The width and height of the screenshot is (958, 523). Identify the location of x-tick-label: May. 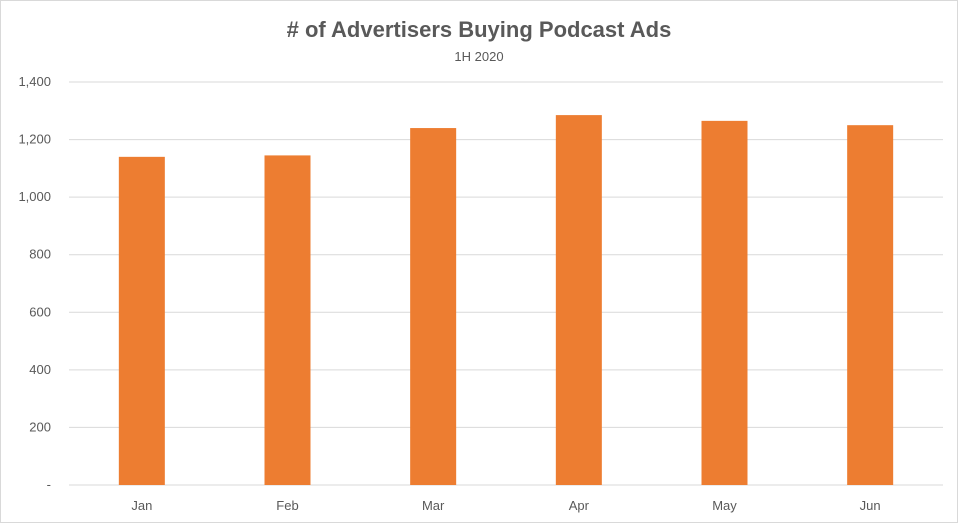
(724, 505).